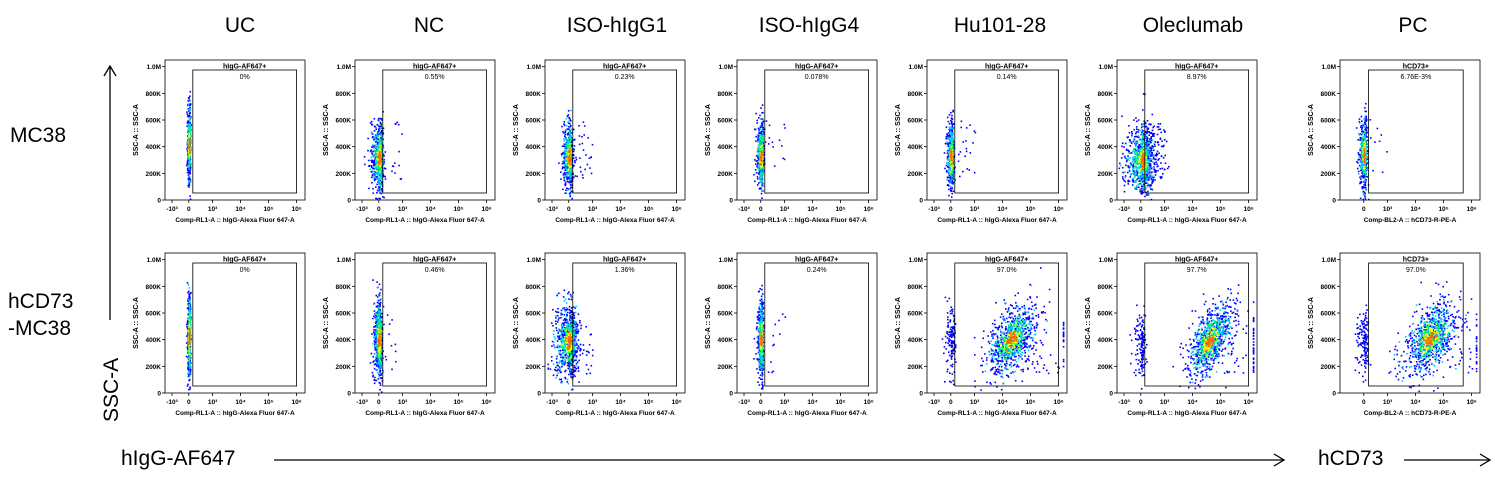  I want to click on y-tick-label: 1.0M, so click(154, 67).